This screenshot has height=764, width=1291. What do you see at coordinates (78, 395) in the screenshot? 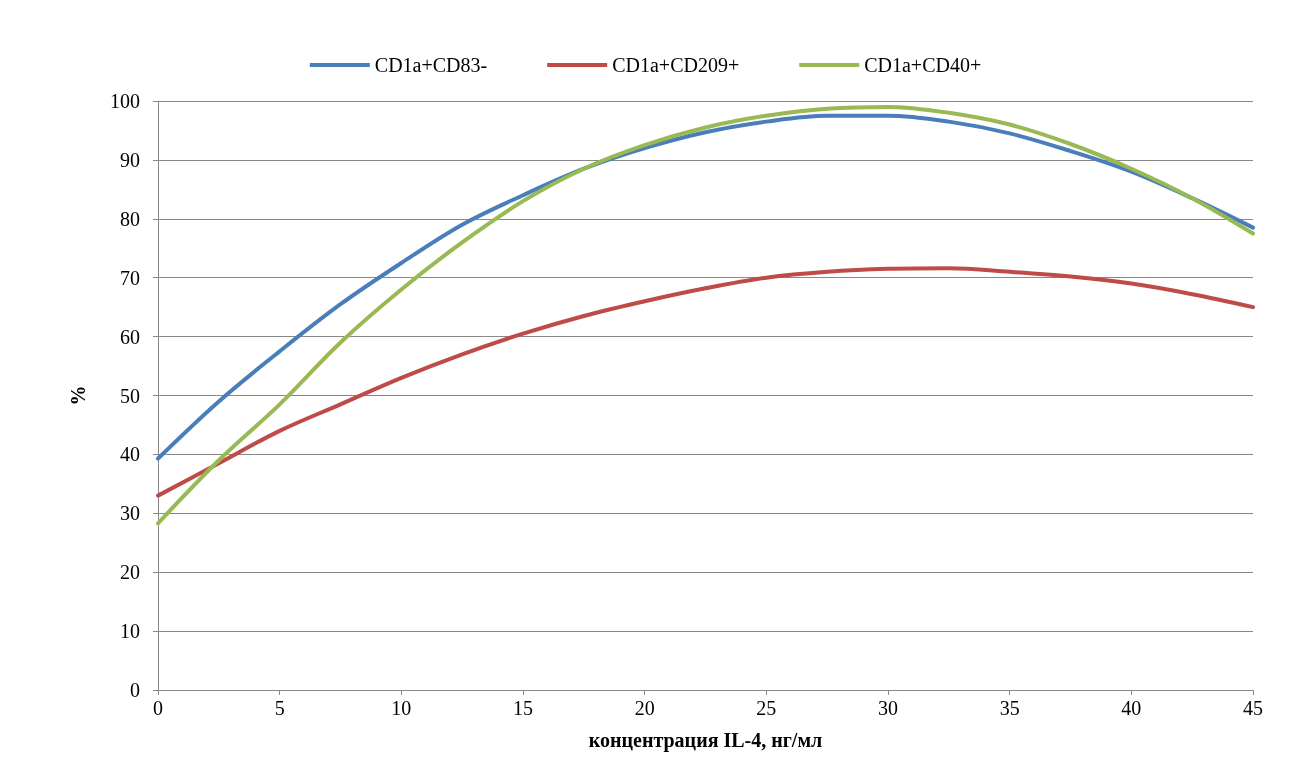
I see `y-axis-title: %` at bounding box center [78, 395].